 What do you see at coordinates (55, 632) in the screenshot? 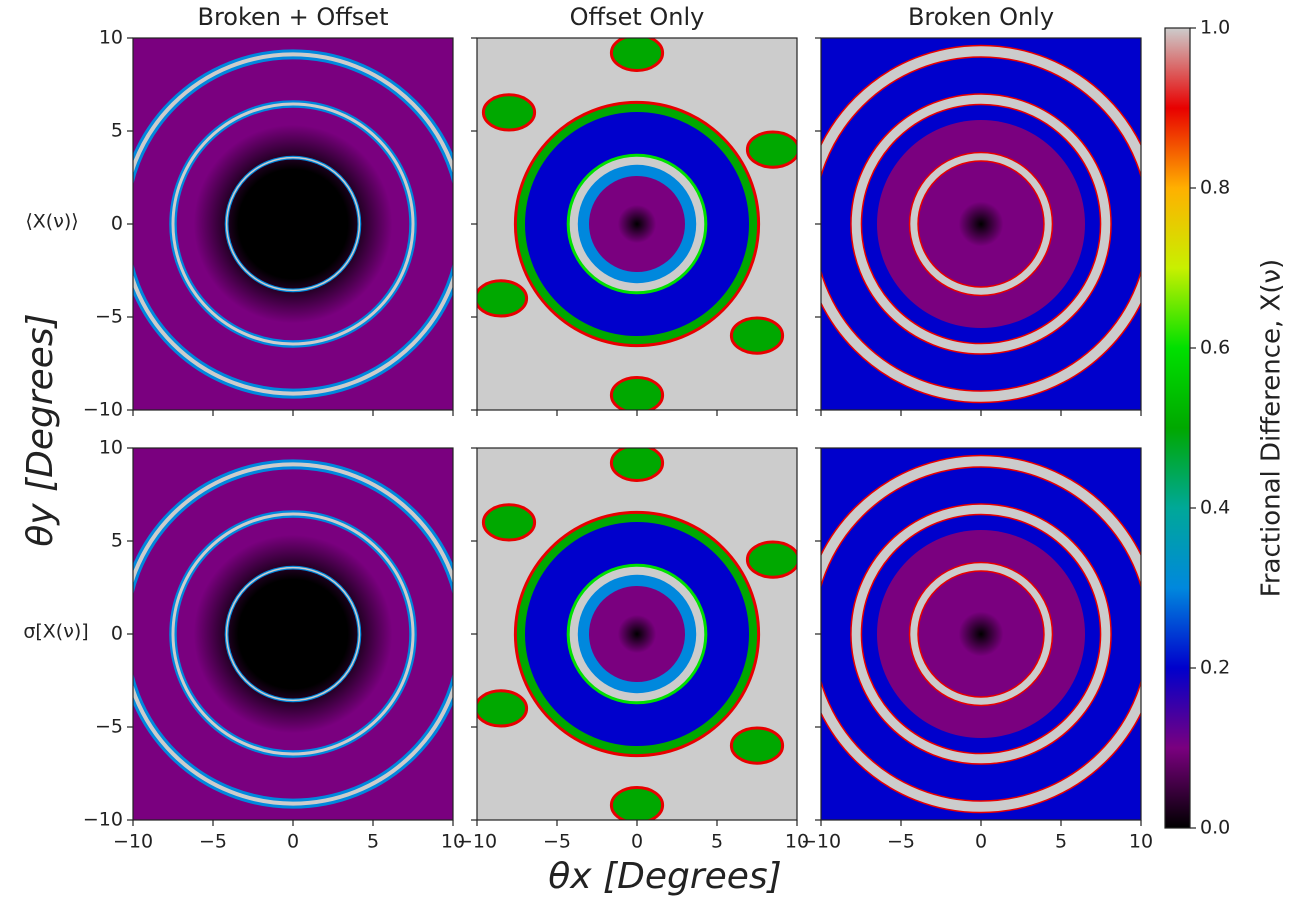
I see `row-label: σ[X(ν)]` at bounding box center [55, 632].